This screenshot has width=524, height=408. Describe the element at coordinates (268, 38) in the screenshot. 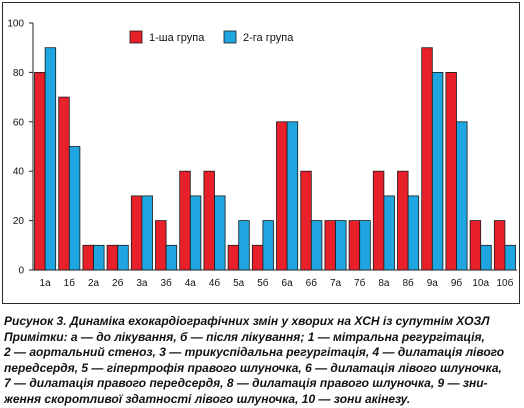

I see `legend-label: 2-га група` at that location.